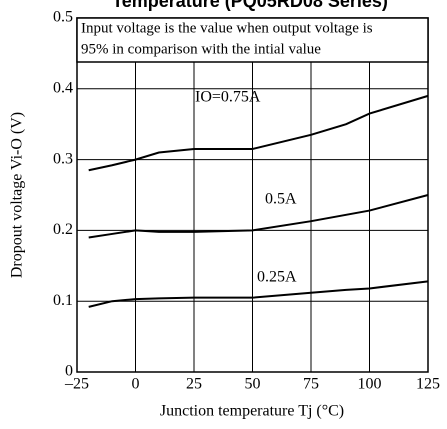 This screenshot has height=429, width=447. Describe the element at coordinates (63, 17) in the screenshot. I see `y-tick-label: 0.5` at that location.